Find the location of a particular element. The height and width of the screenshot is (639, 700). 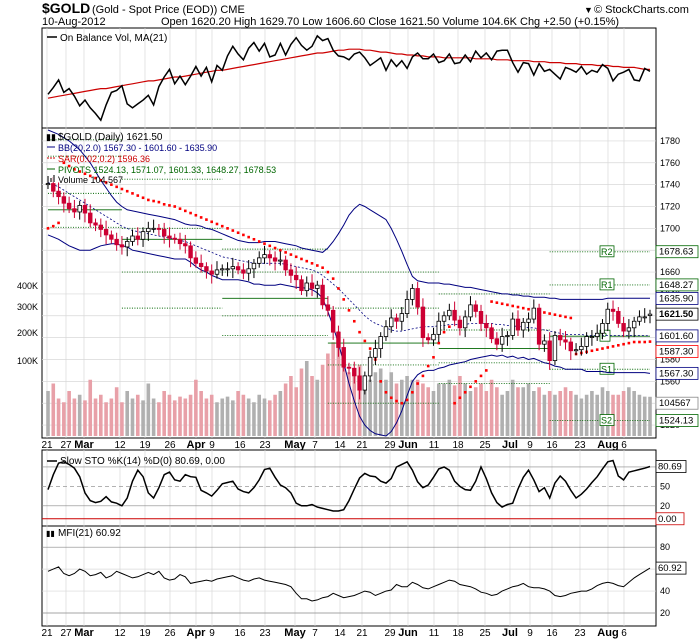

mfi-value-label: 60.92 is located at coordinates (670, 568).